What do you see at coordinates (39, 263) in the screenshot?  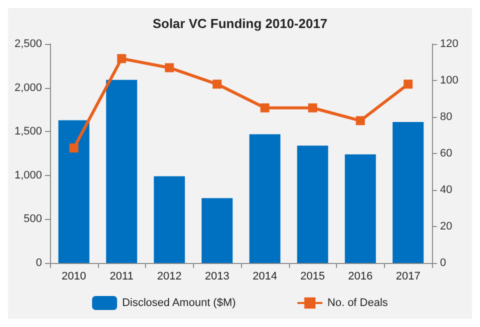 I see `y-tick-label: 0` at bounding box center [39, 263].